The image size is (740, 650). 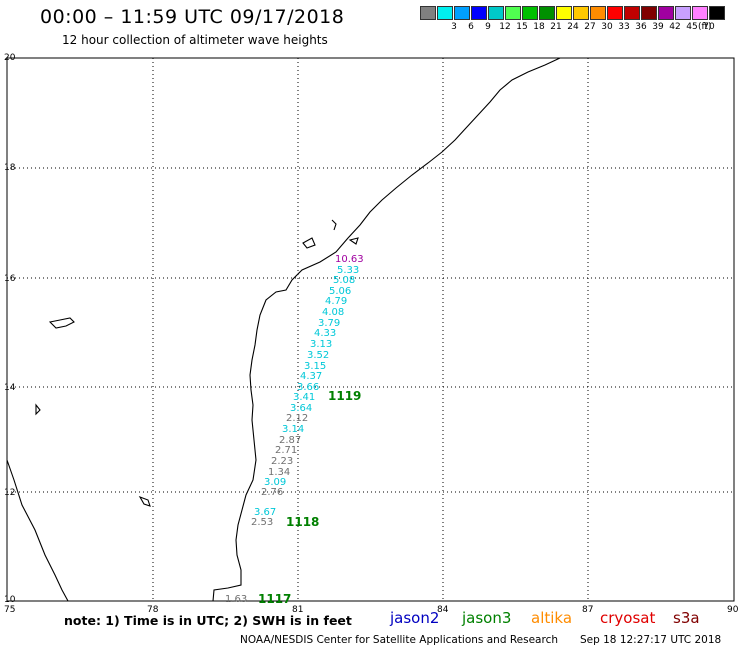 What do you see at coordinates (692, 27) in the screenshot?
I see `legend-label: 45` at bounding box center [692, 27].